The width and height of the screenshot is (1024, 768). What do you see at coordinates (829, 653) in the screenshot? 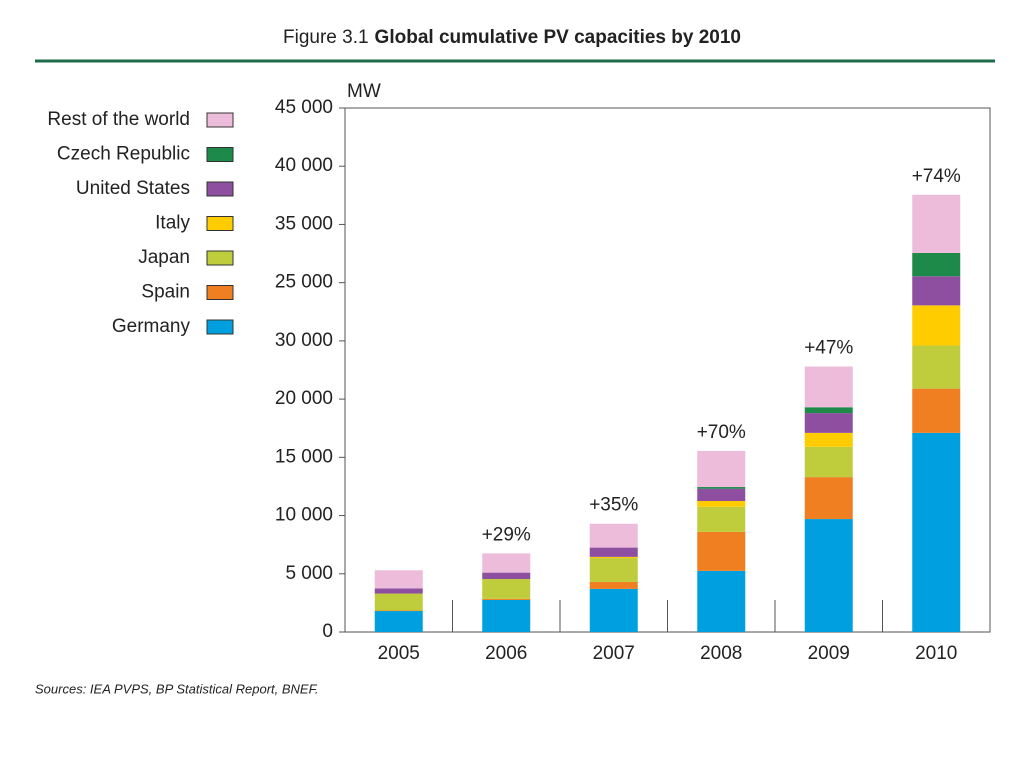
I see `x-tick-label: 2009` at bounding box center [829, 653].